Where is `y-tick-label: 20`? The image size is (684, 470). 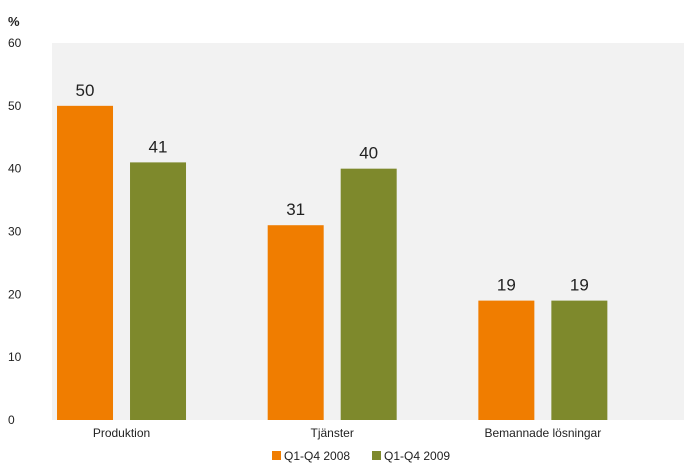 y-tick-label: 20 is located at coordinates (15, 294).